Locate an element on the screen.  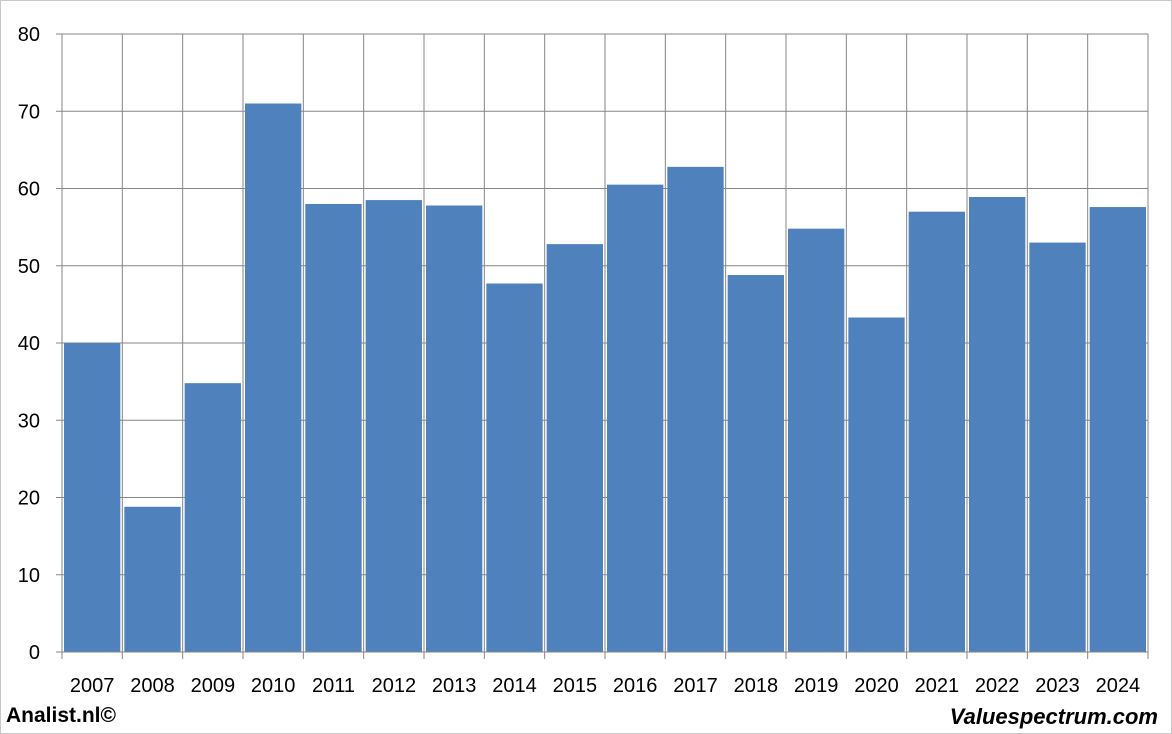
bar-2016 is located at coordinates (635, 418).